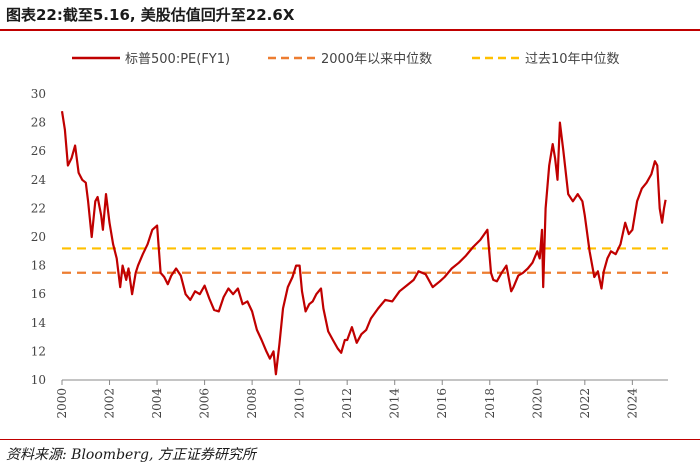 The image size is (700, 472). Describe the element at coordinates (38, 294) in the screenshot. I see `y-tick-label-16: 16` at that location.